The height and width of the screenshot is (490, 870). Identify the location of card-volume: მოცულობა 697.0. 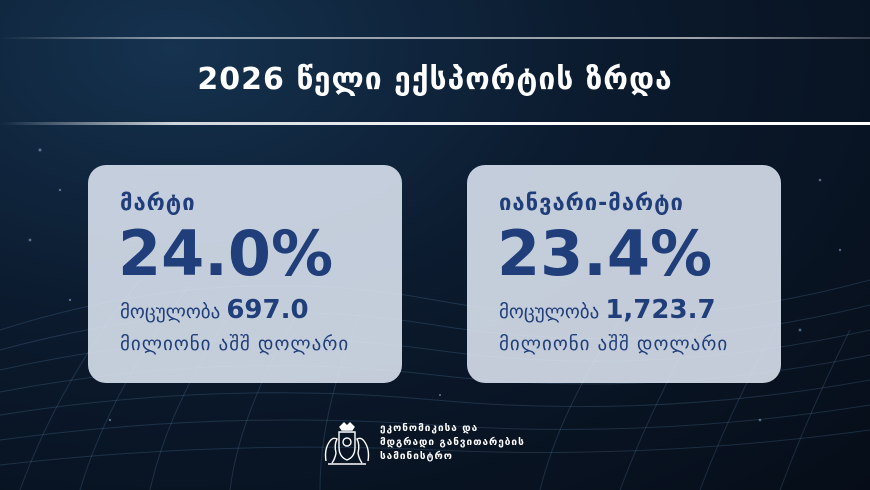
(214, 310).